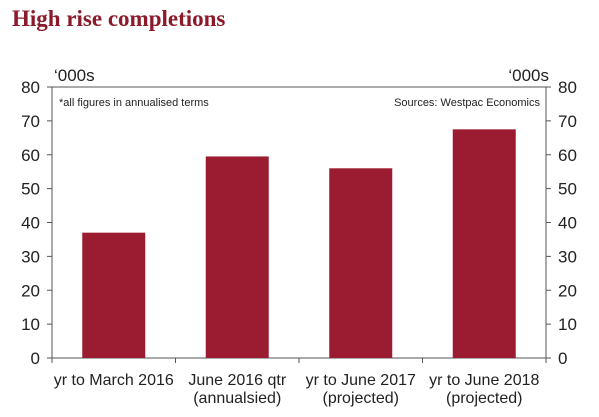 The height and width of the screenshot is (417, 599). Describe the element at coordinates (484, 380) in the screenshot. I see `category-label: yr to June 2018` at that location.